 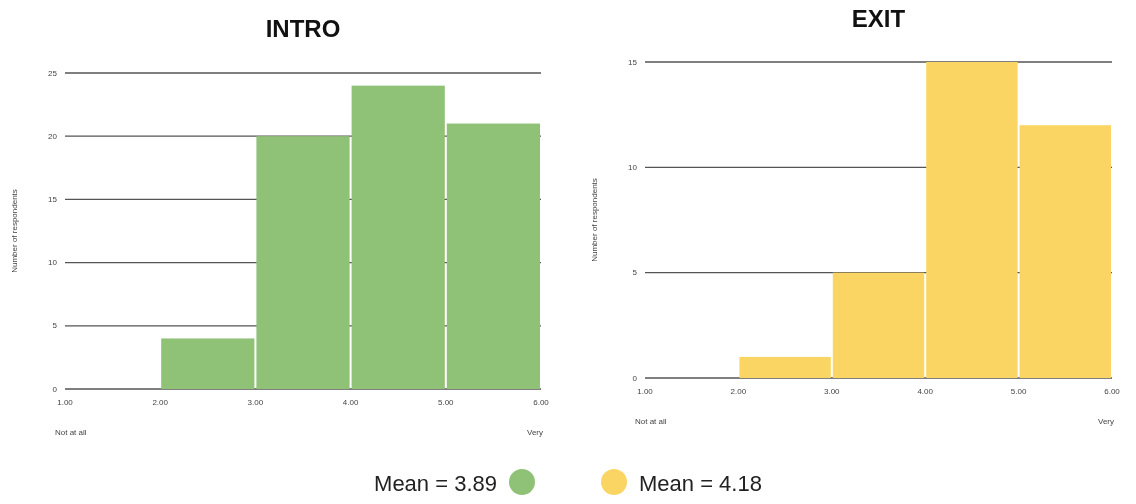 What do you see at coordinates (53, 136) in the screenshot?
I see `y-tick-label: 20` at bounding box center [53, 136].